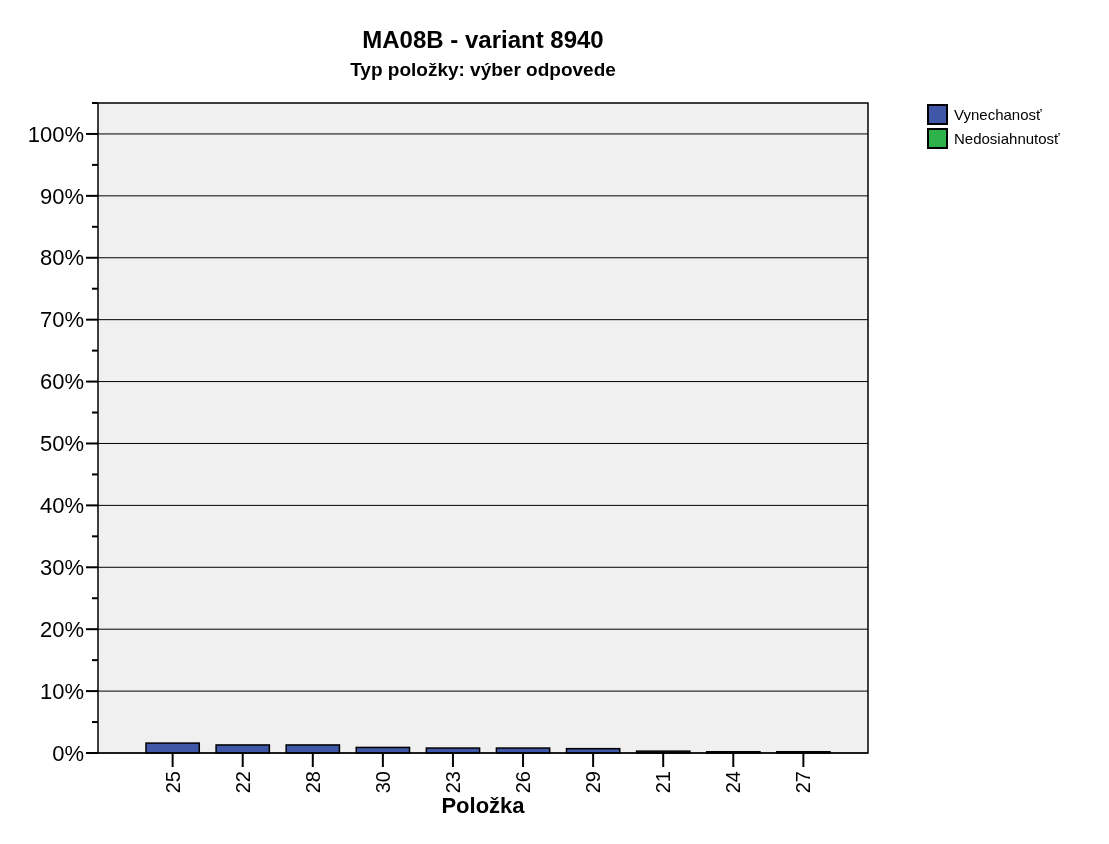 The image size is (1109, 844). What do you see at coordinates (61, 444) in the screenshot?
I see `y-tick-label: 50%` at bounding box center [61, 444].